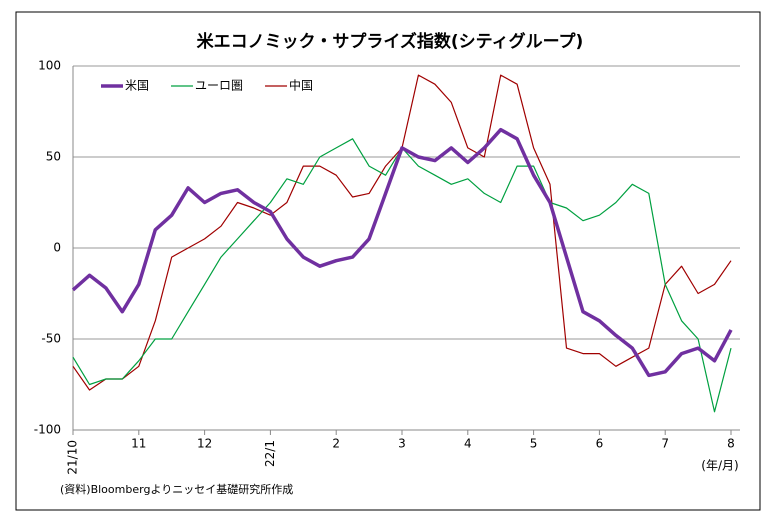 The image size is (777, 524). Describe the element at coordinates (600, 444) in the screenshot. I see `x-tick-label: 6` at that location.